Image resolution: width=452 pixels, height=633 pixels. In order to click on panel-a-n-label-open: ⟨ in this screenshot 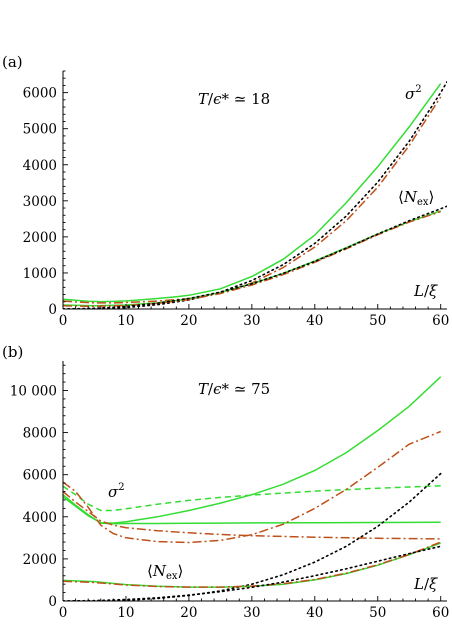, I will do `click(401, 197)`.